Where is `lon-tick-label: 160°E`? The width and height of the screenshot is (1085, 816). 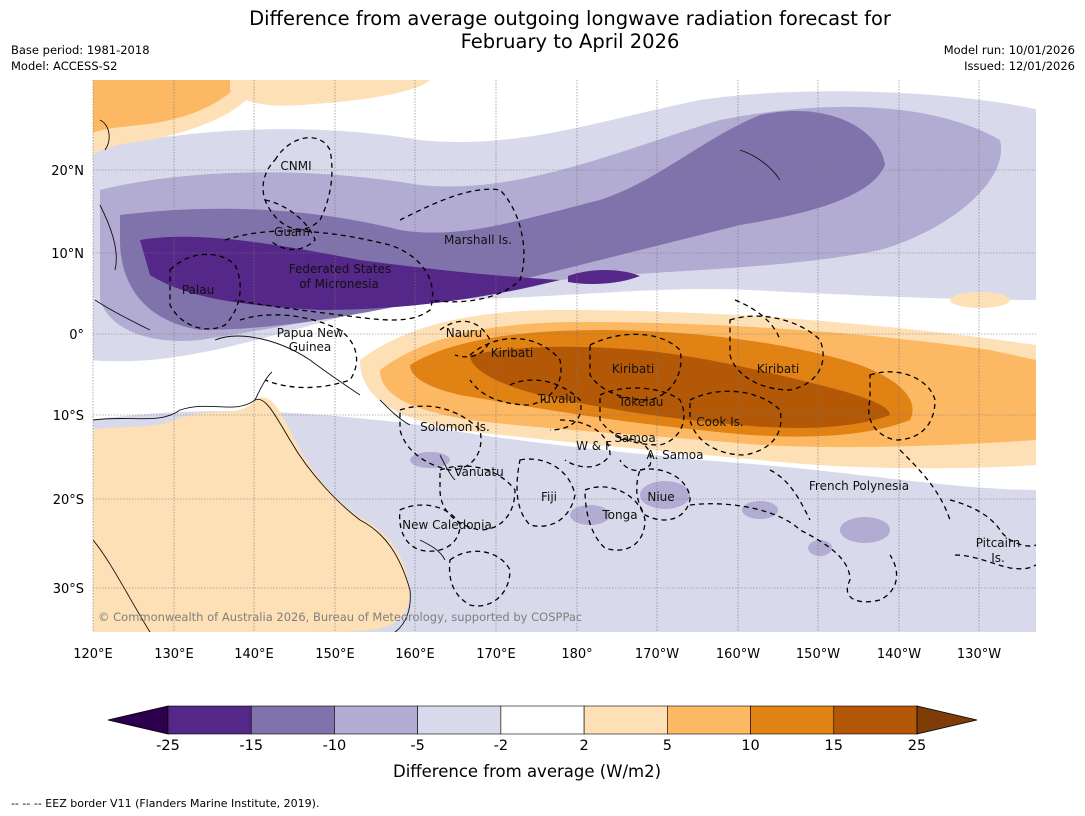 lon-tick-label: 160°E is located at coordinates (415, 654).